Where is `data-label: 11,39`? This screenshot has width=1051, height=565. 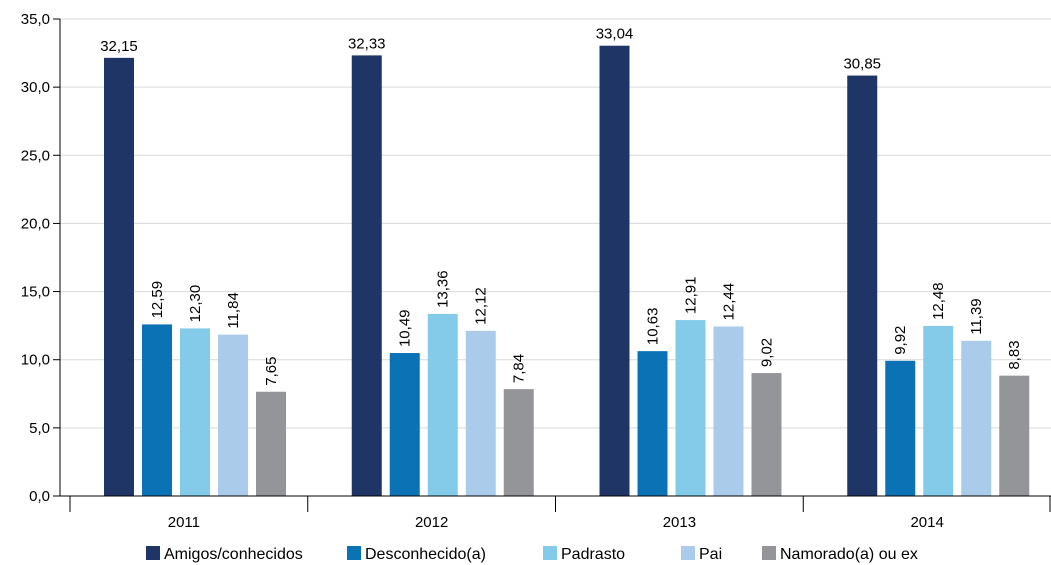
data-label: 11,39 is located at coordinates (976, 316).